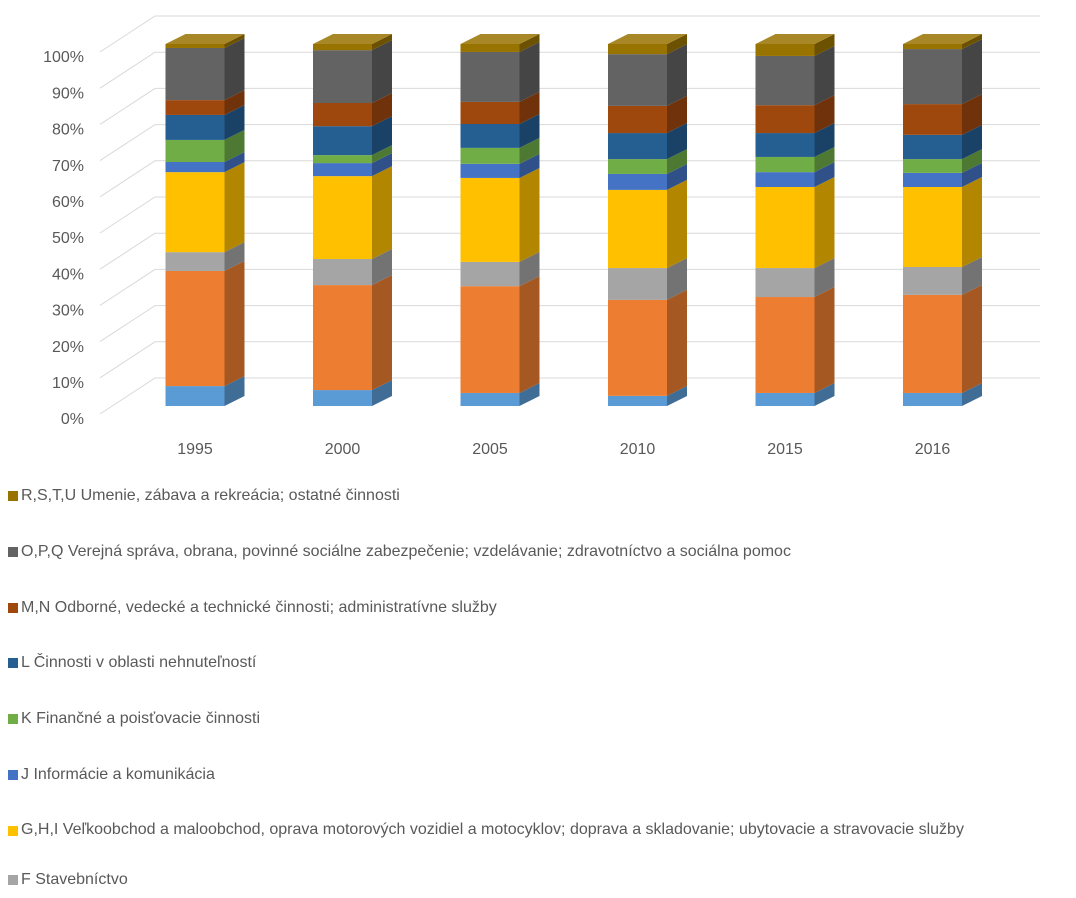 The height and width of the screenshot is (898, 1076). I want to click on y-tick-label: 80%, so click(68, 130).